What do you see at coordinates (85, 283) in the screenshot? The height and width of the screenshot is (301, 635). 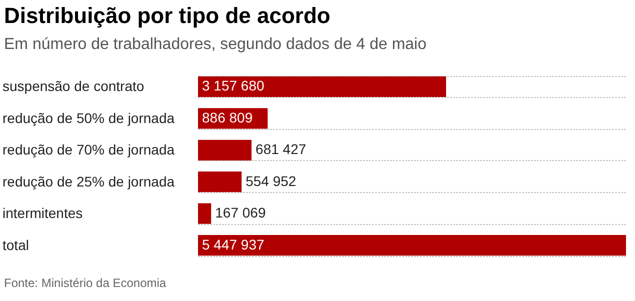 I see `source-note: Fonte: Ministério da Economia` at bounding box center [85, 283].